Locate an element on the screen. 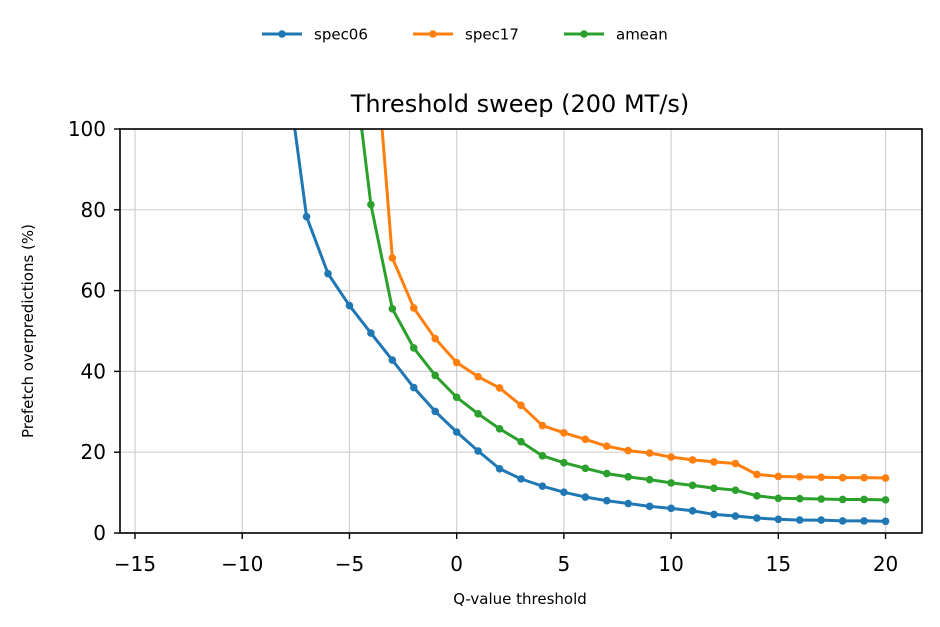  x-tick-label: 20 is located at coordinates (885, 564).